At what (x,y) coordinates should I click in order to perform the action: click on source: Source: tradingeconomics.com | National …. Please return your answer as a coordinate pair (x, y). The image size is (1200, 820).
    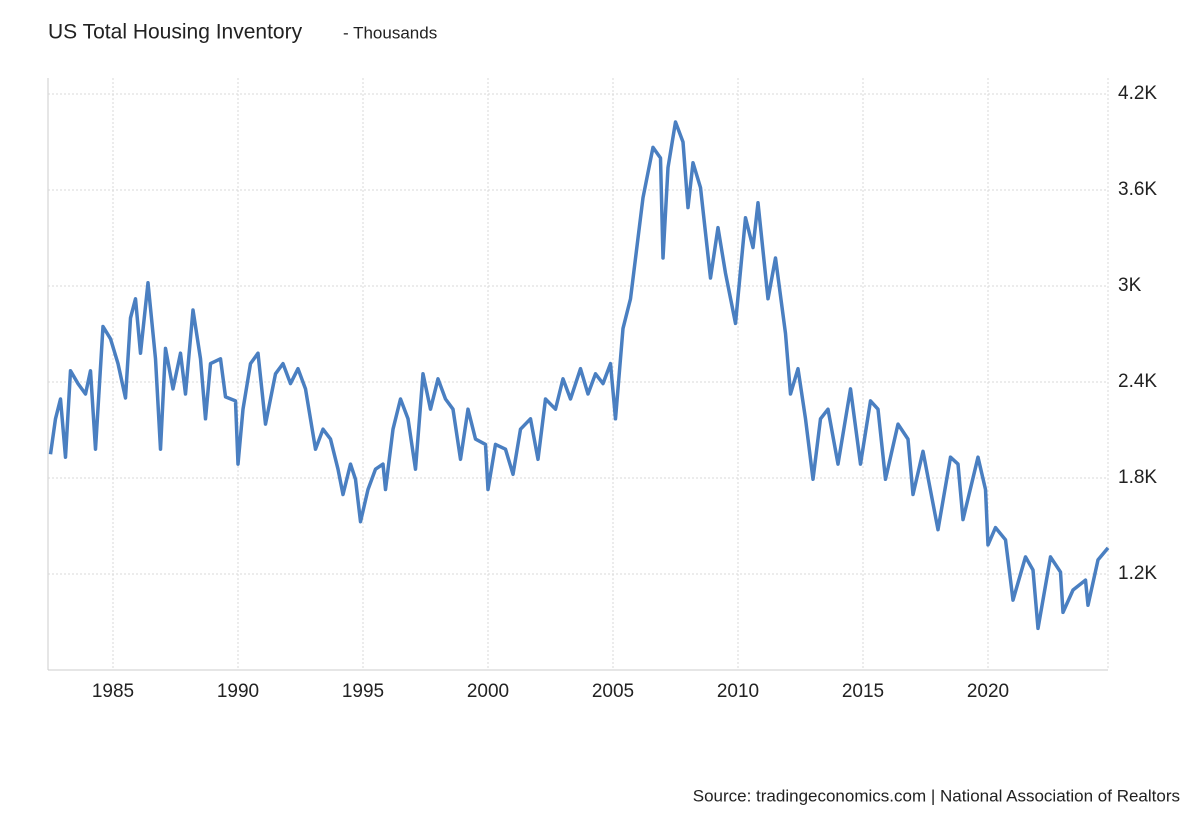
    Looking at the image, I should click on (936, 795).